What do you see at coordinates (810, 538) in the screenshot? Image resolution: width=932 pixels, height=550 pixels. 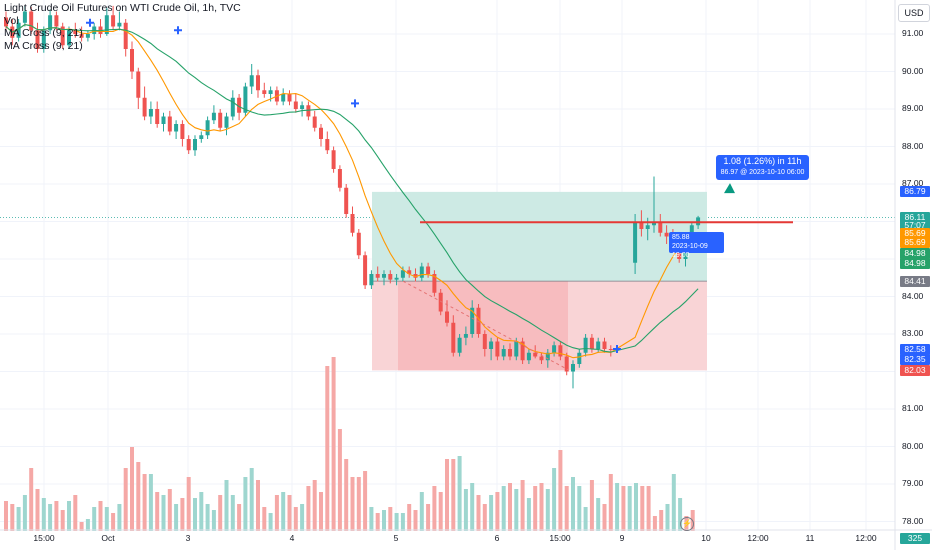 I see `x-tick-label: 11` at bounding box center [810, 538].